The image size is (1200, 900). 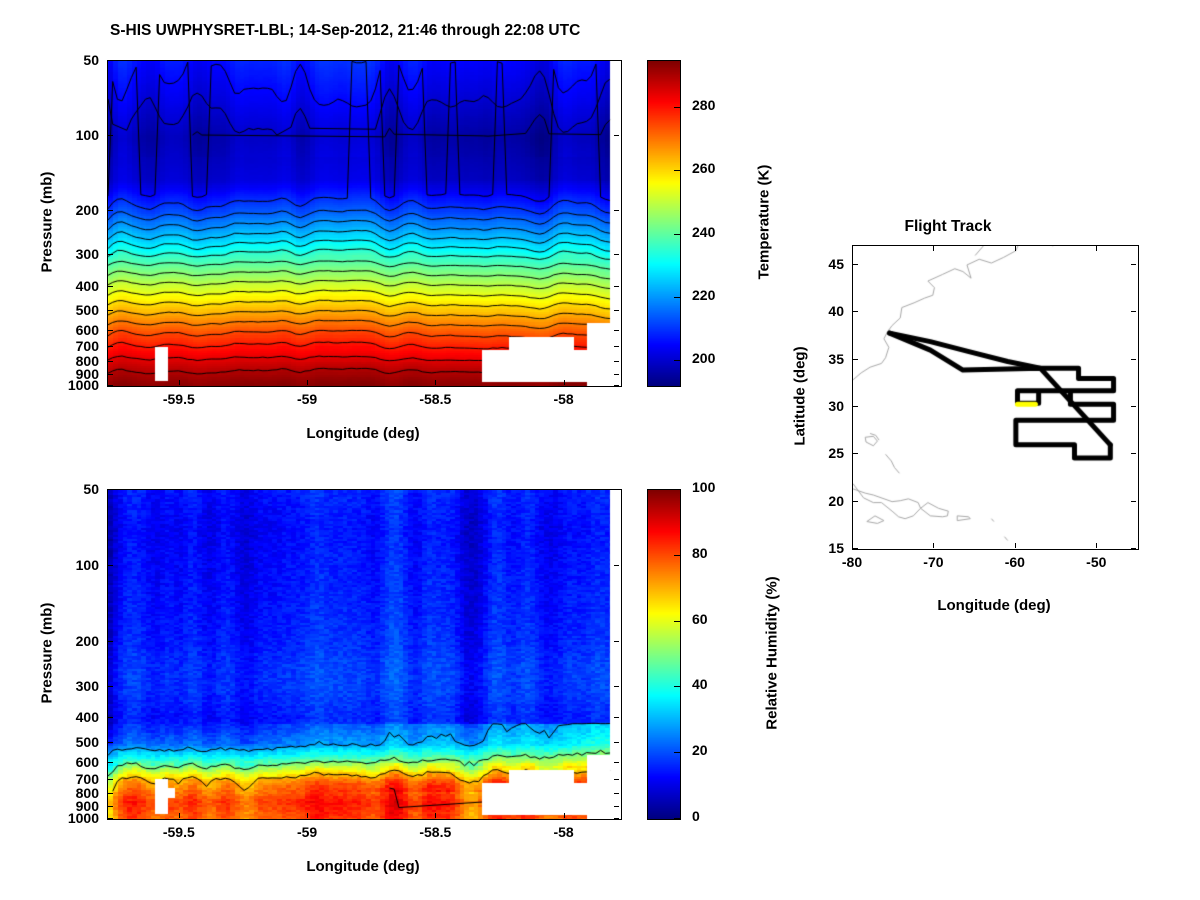 I want to click on temperature-y-axis-label: Pressure (mb), so click(x=47, y=222).